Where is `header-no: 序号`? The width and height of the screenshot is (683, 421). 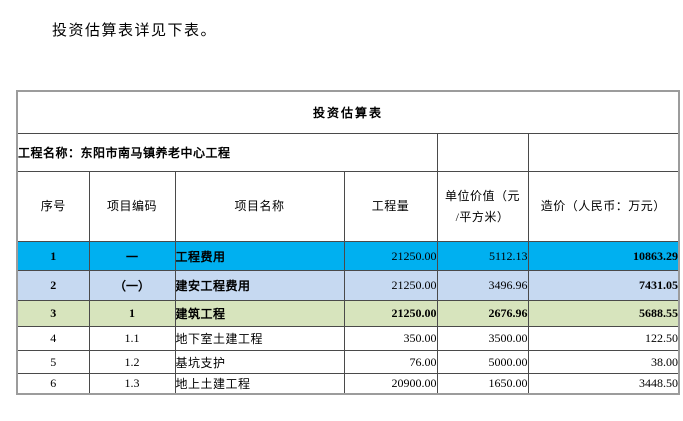
header-no: 序号 is located at coordinates (53, 206).